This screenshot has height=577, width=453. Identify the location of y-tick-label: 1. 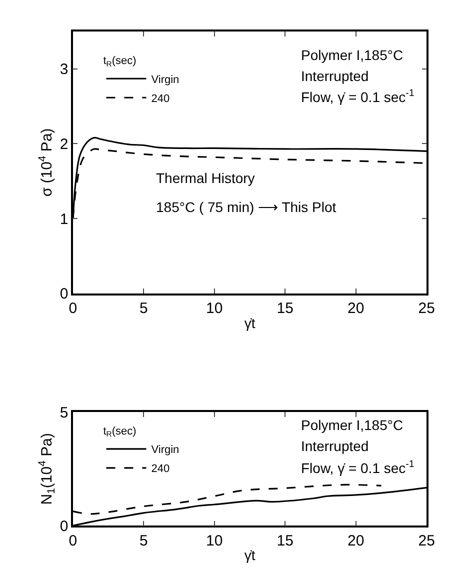
(64, 219).